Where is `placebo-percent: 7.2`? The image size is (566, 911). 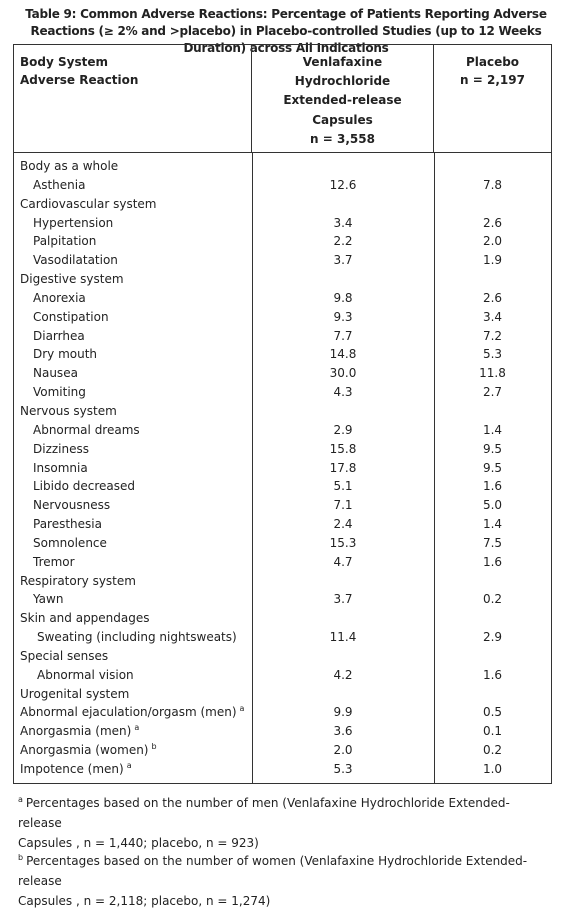
placebo-percent: 7.2 is located at coordinates (492, 335).